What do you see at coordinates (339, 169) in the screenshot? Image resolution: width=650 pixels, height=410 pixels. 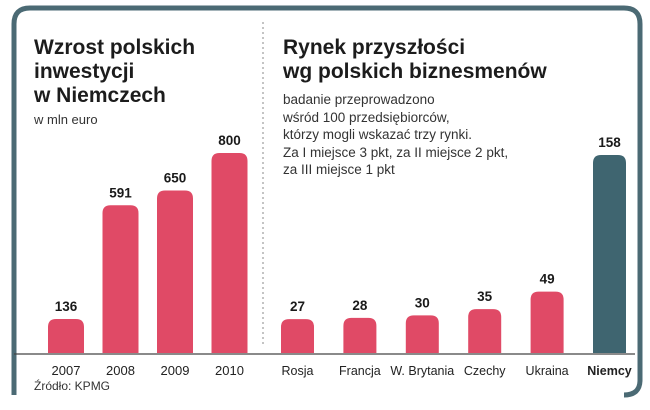 I see `note-line: za III miejsce 1 pkt` at bounding box center [339, 169].